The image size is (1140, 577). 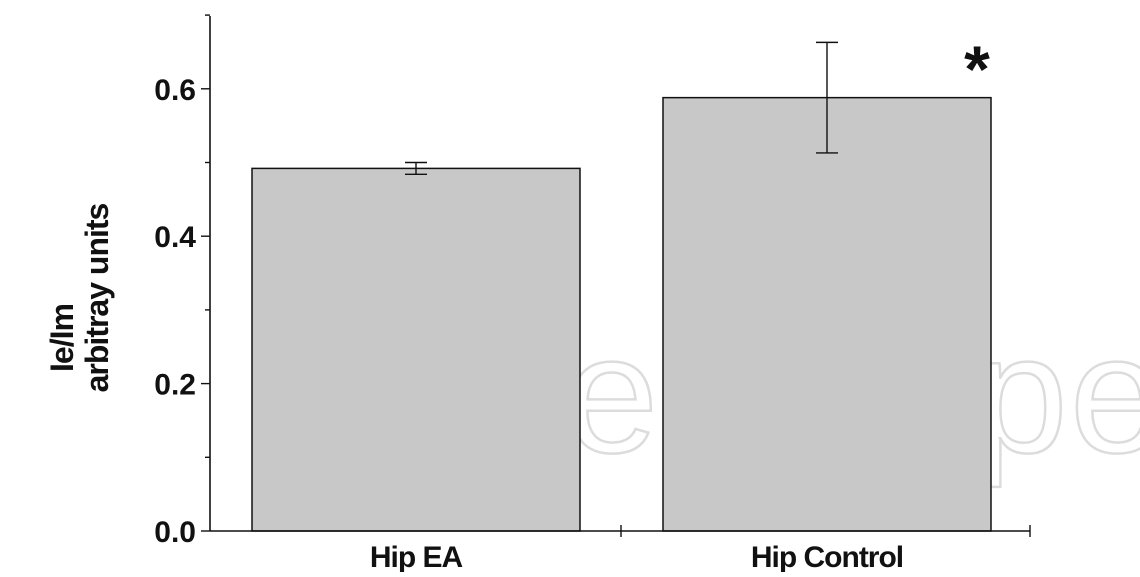 I want to click on significance-marker: *, so click(x=977, y=69).